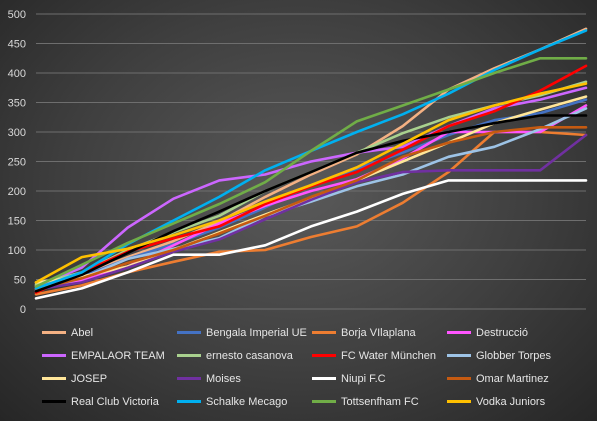  I want to click on legend-label: Borja VIlaplana, so click(378, 332).